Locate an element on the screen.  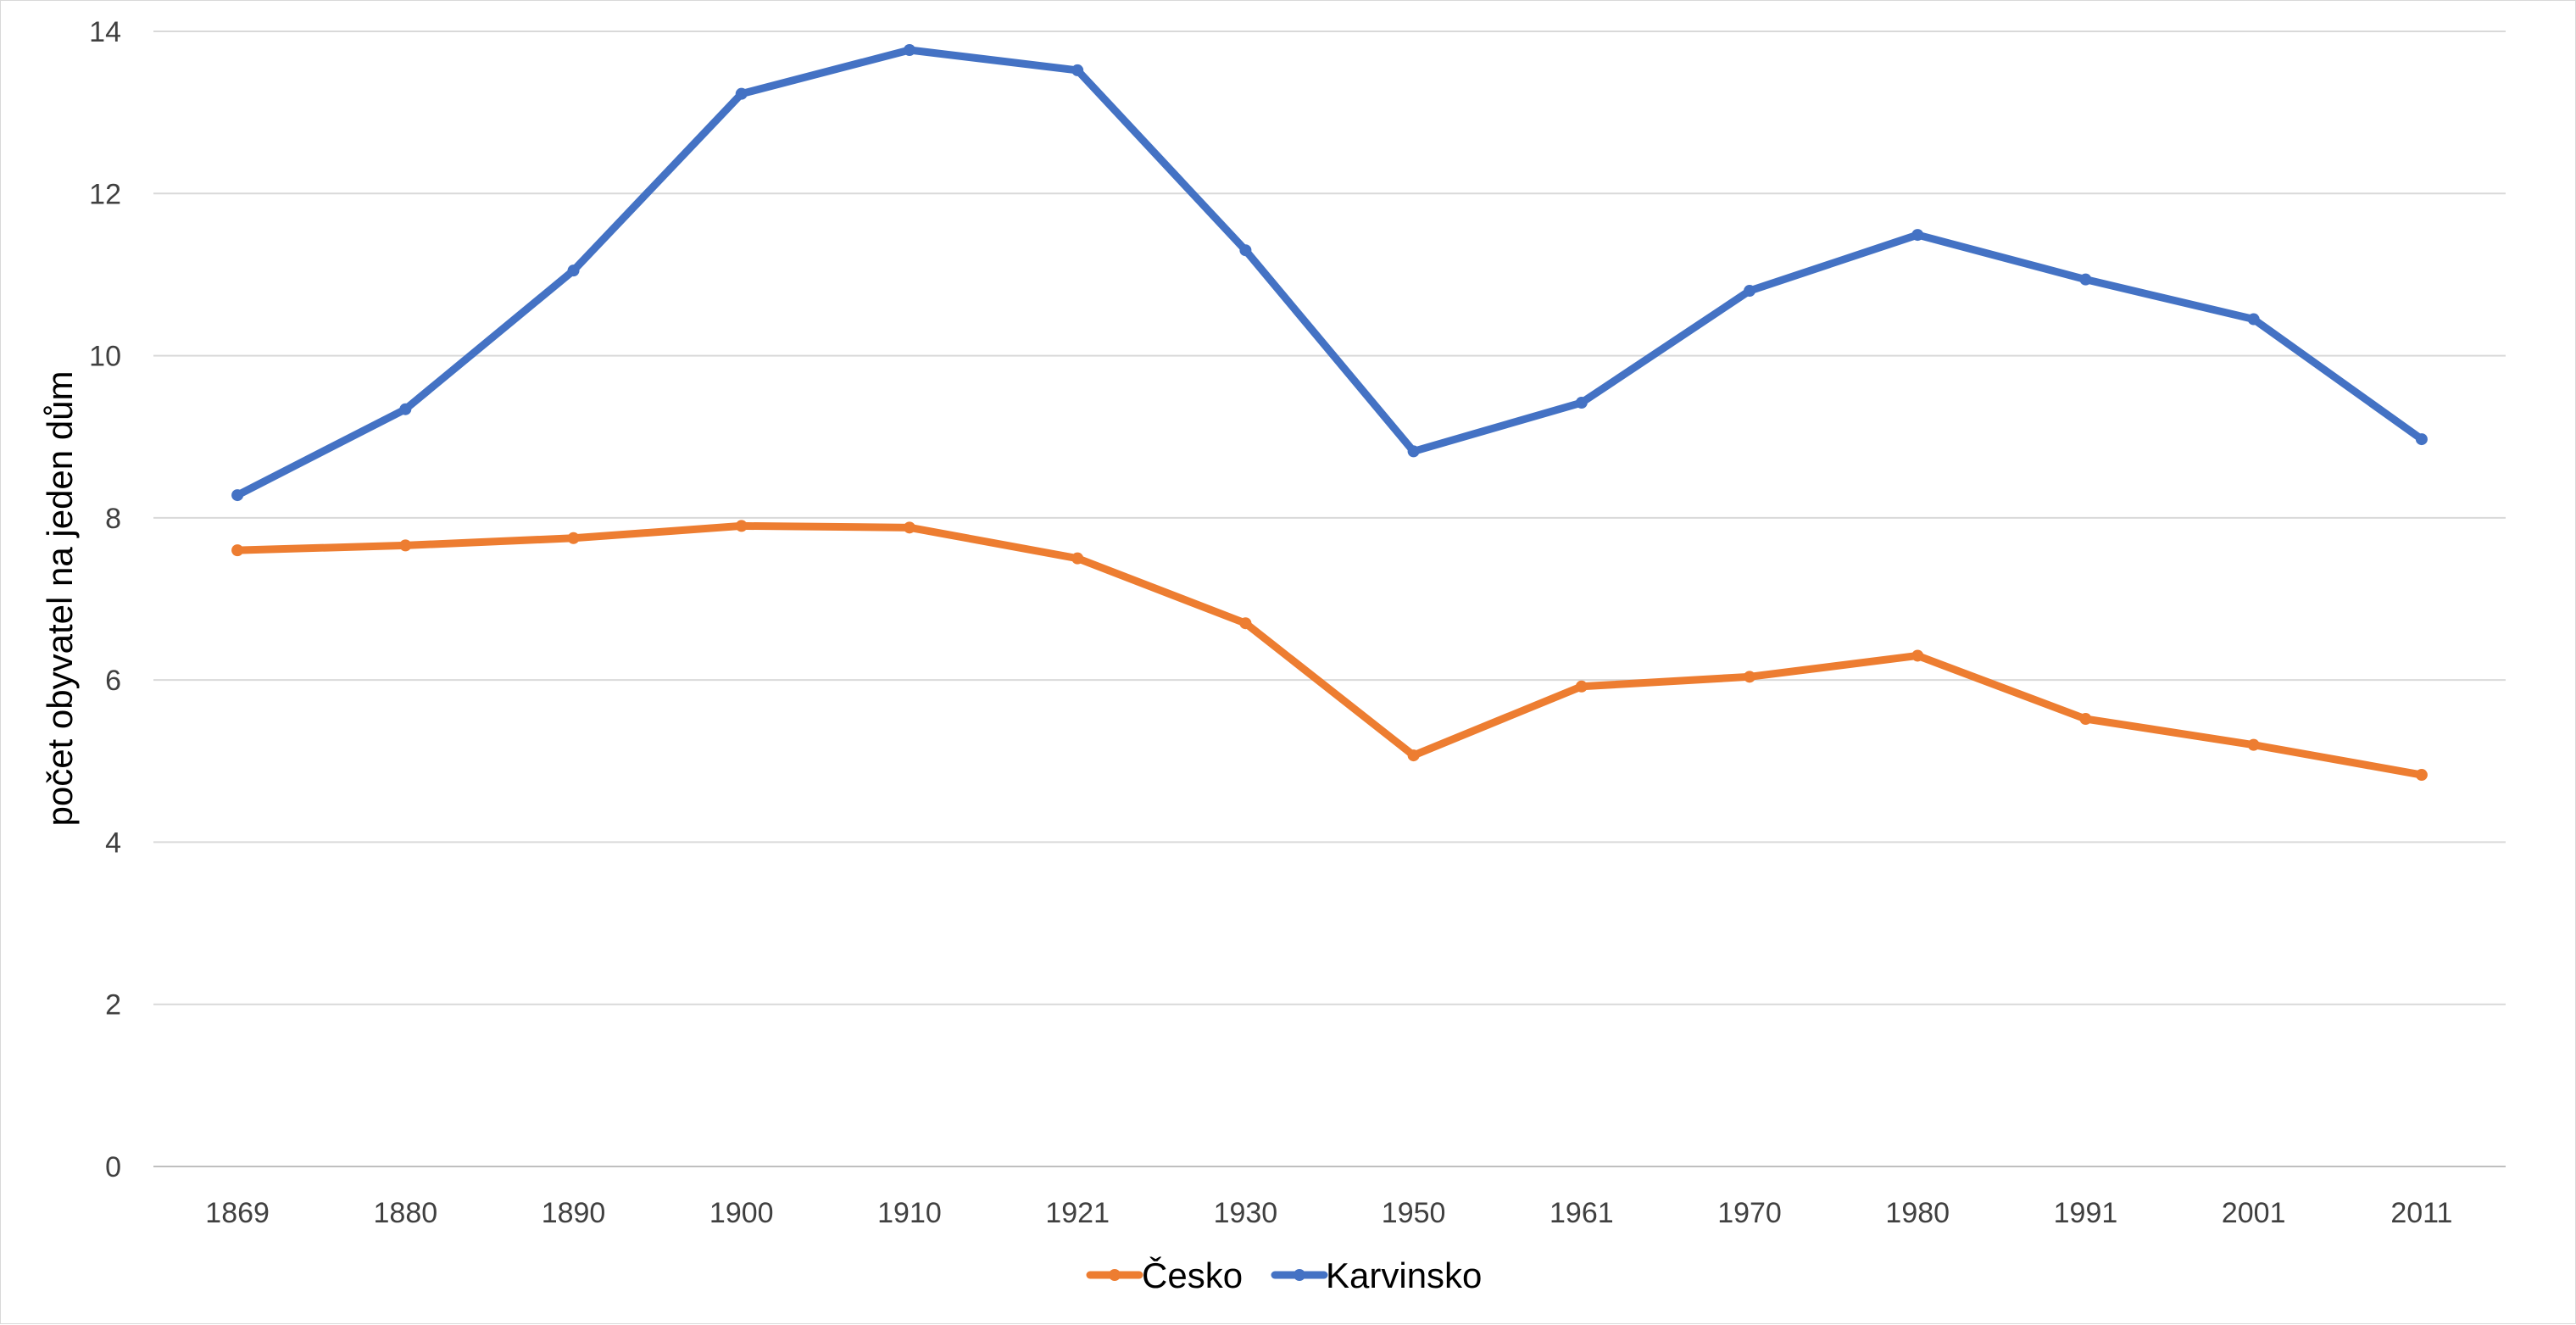
x-tick-label: 1910 is located at coordinates (909, 1213).